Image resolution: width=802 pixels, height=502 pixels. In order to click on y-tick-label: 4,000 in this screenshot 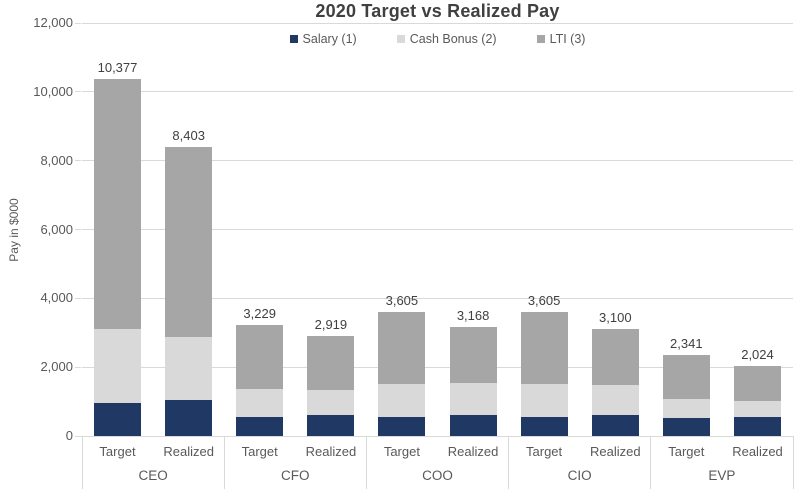, I will do `click(56, 298)`.